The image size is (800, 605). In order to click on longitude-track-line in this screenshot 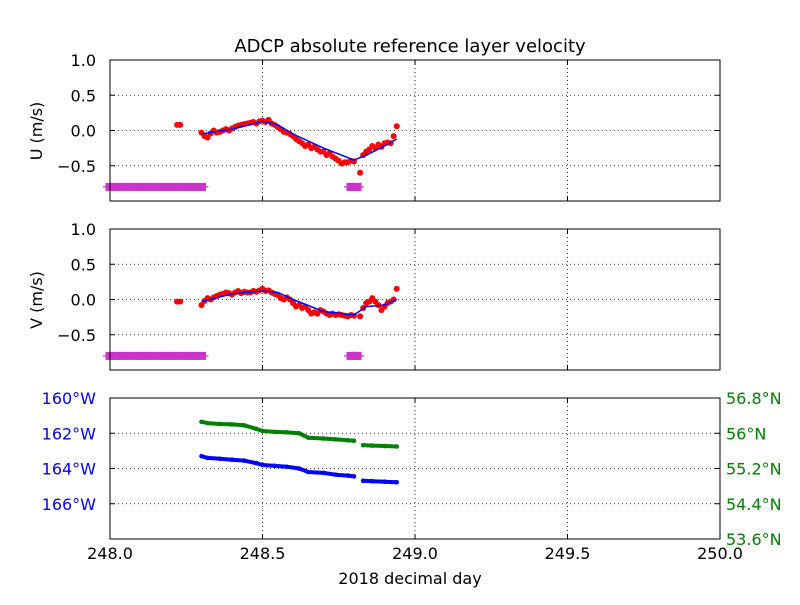, I will do `click(380, 481)`.